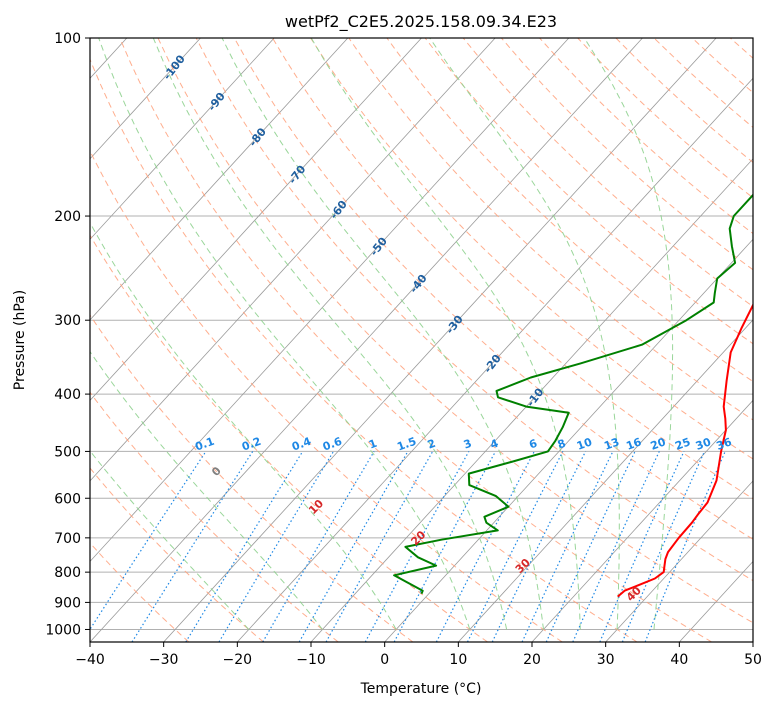 The height and width of the screenshot is (708, 775). Describe the element at coordinates (421, 22) in the screenshot. I see `chart-title: wetPf2_C2E5.2025.158.09.34.E23` at that location.